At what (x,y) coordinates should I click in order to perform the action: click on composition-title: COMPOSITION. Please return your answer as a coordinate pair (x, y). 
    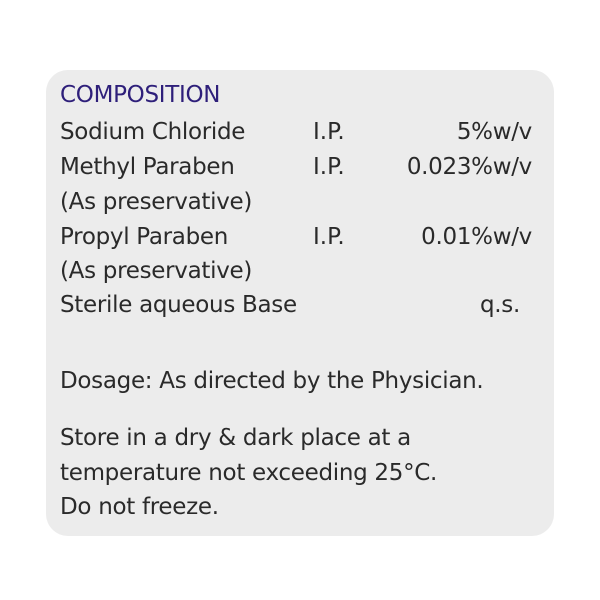
    Looking at the image, I should click on (140, 95).